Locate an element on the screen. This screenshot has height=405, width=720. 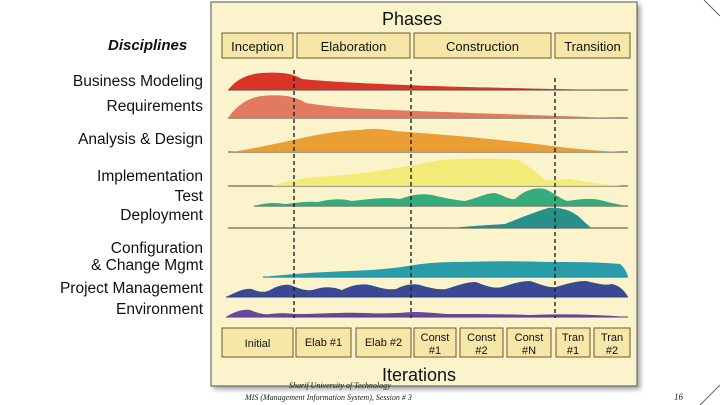
iteration-label-const-n-line1: Const is located at coordinates (529, 338).